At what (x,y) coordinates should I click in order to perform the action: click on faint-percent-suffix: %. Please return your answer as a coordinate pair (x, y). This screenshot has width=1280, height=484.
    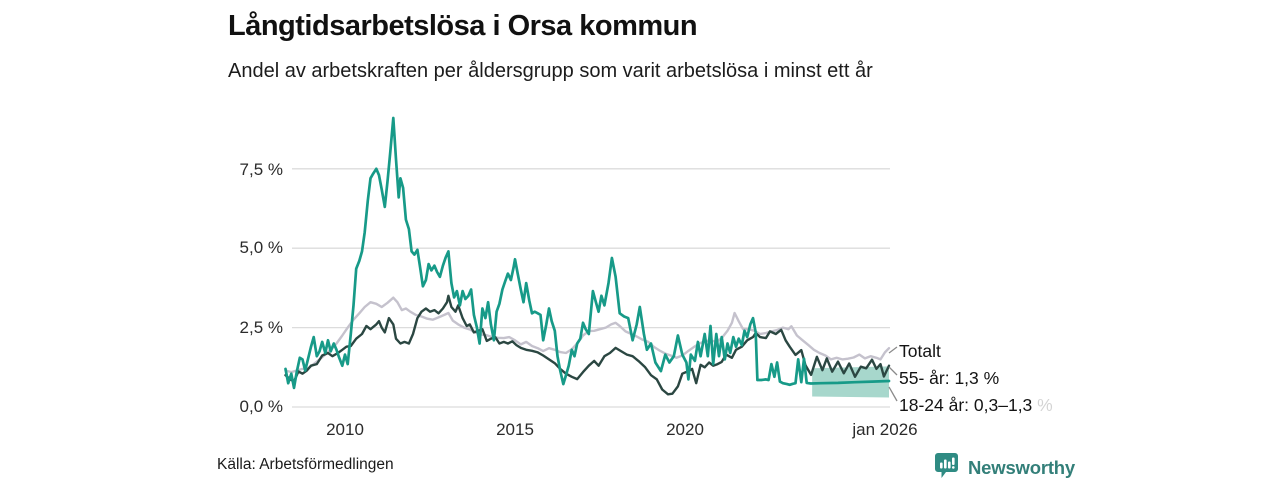
    Looking at the image, I should click on (1045, 405).